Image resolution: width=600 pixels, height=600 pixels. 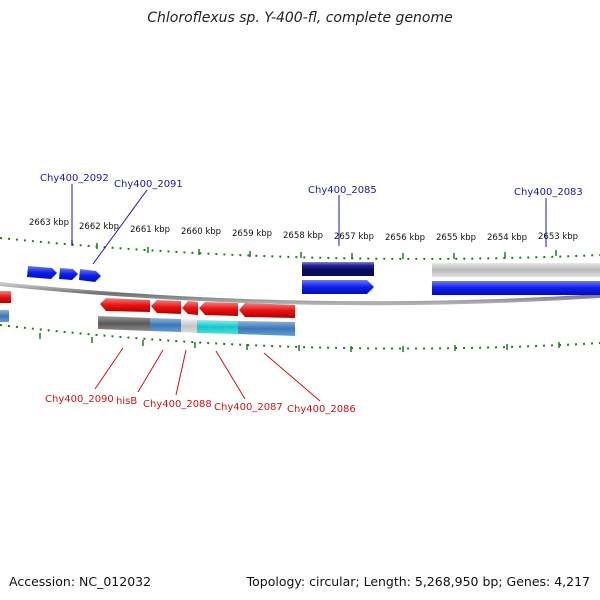 I want to click on label-chy400-2083: Chy400_2083, so click(x=548, y=192).